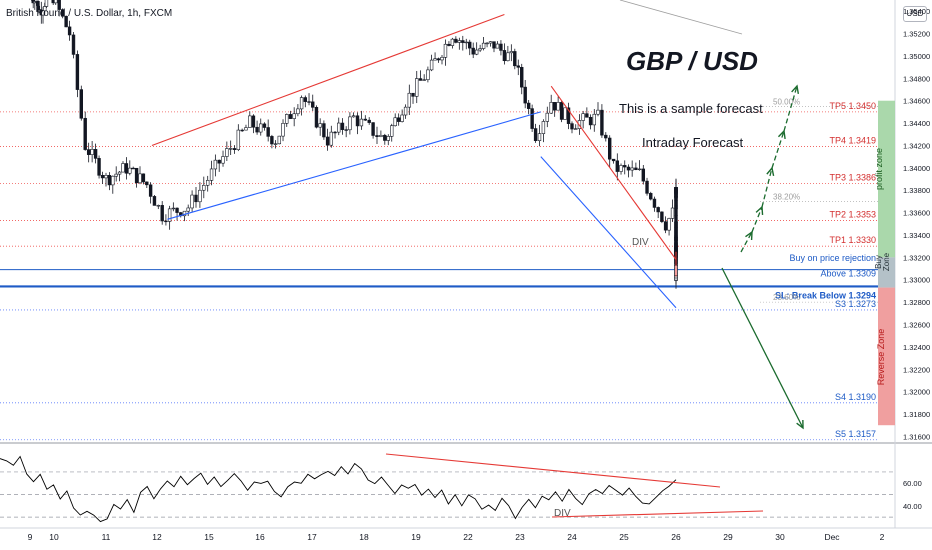 The image size is (932, 550). What do you see at coordinates (832, 537) in the screenshot?
I see `time-tick-label: Dec` at bounding box center [832, 537].